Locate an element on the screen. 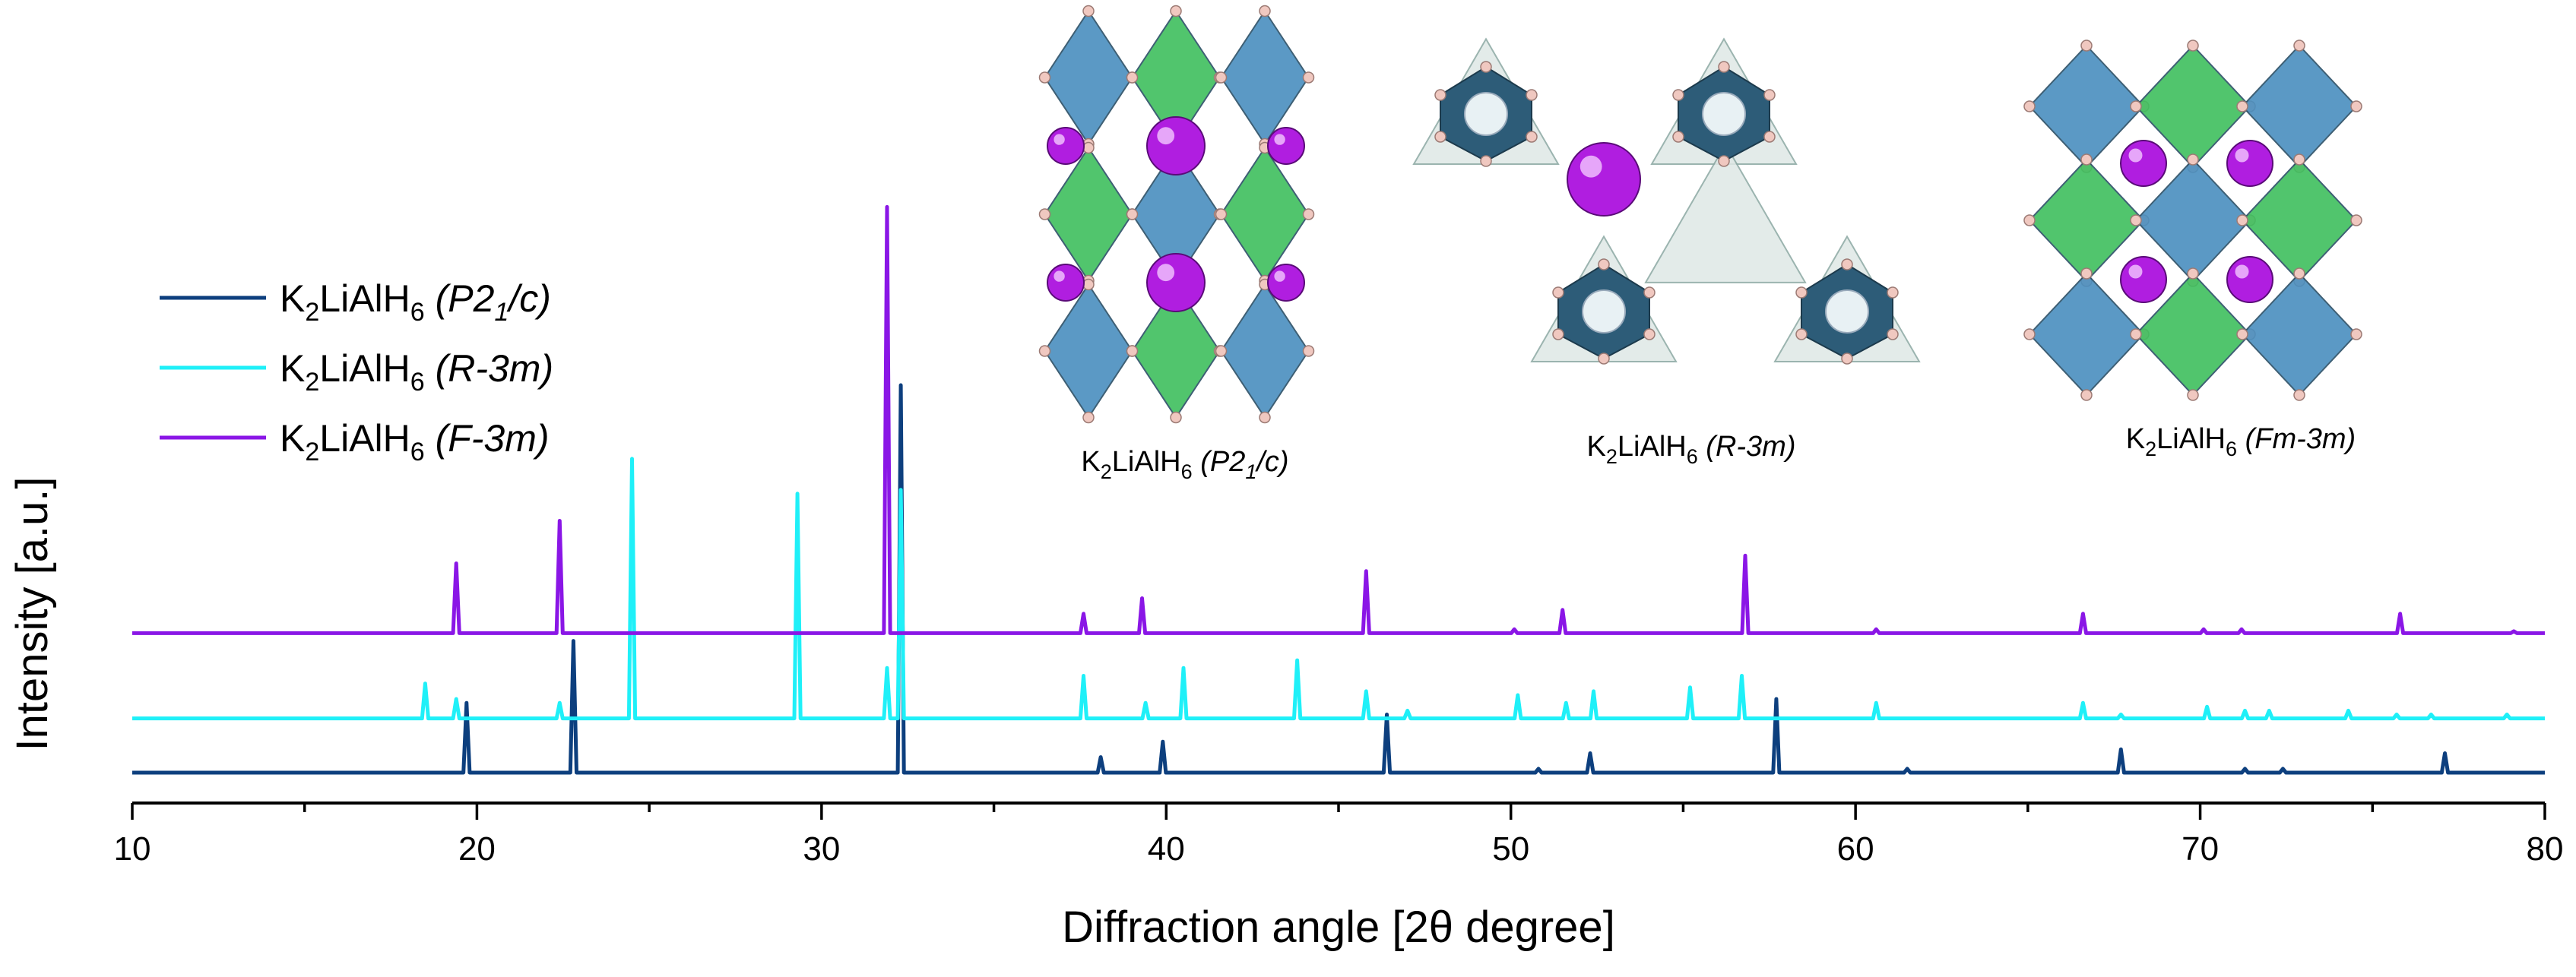 Image resolution: width=2576 pixels, height=977 pixels. x-tick-label: 50 is located at coordinates (1510, 849).